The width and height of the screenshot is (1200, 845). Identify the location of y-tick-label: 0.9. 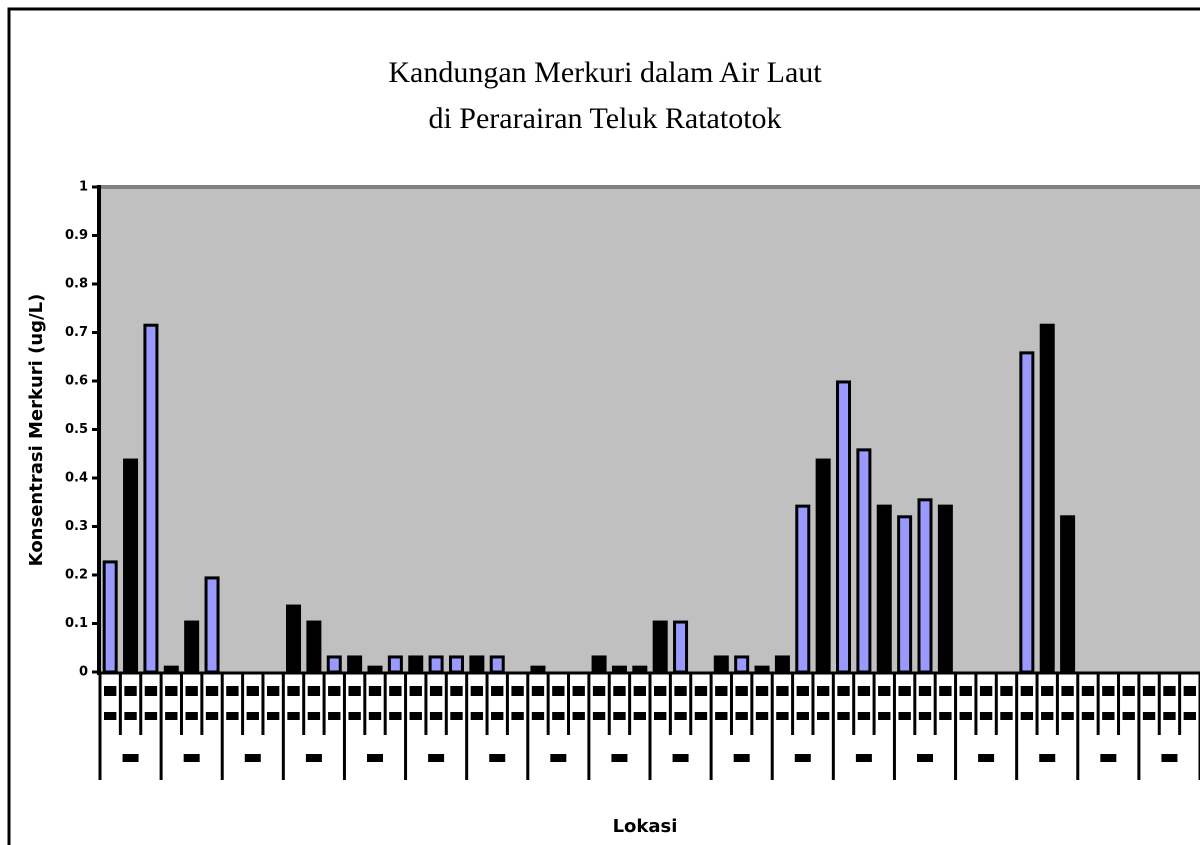
(76, 235).